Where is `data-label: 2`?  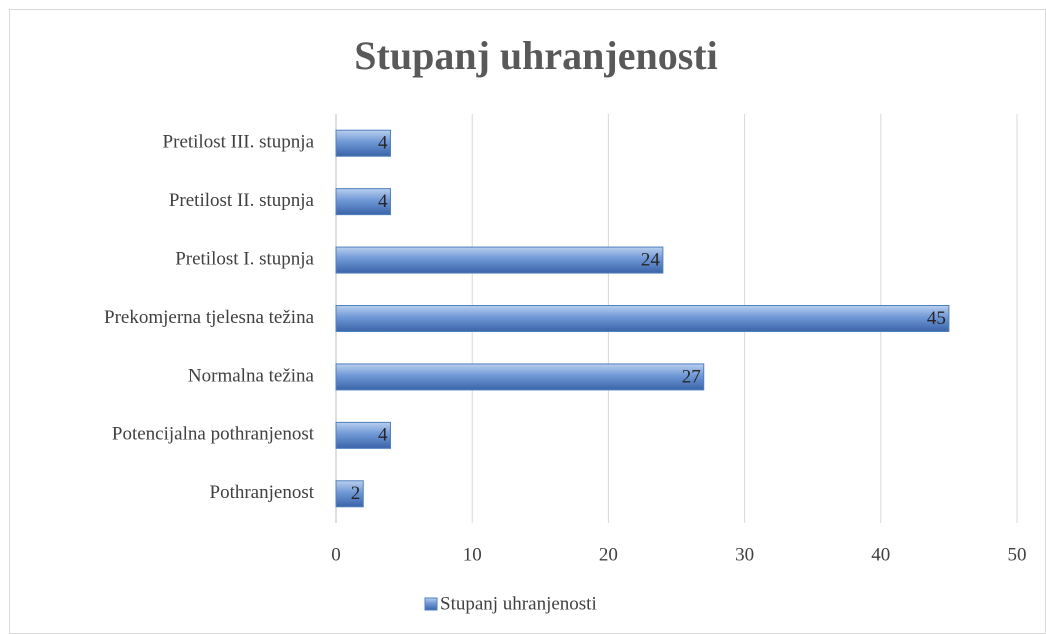
data-label: 2 is located at coordinates (356, 493).